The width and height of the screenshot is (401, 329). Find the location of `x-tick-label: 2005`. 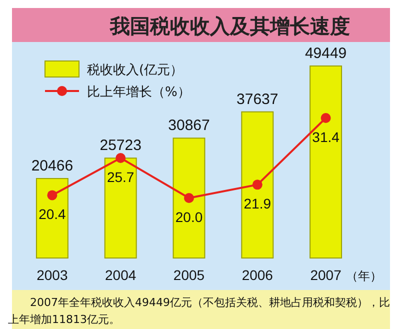

x-tick-label: 2005 is located at coordinates (189, 275).